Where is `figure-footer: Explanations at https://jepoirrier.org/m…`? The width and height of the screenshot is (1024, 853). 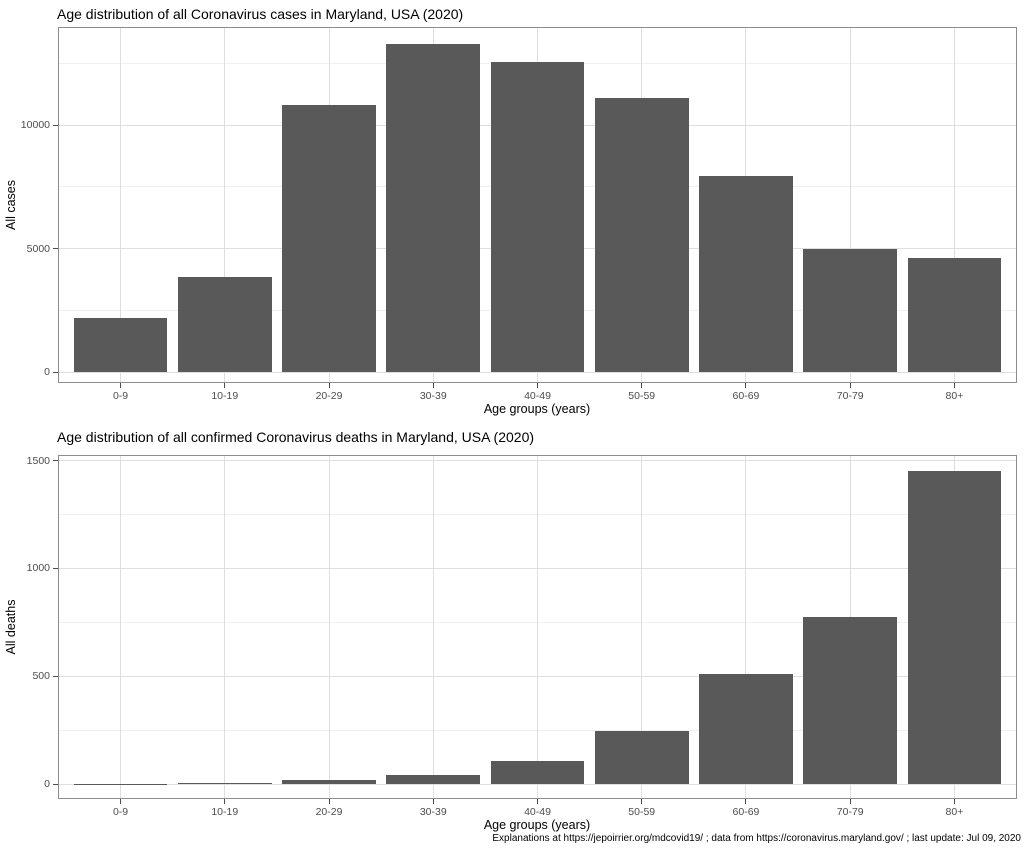 figure-footer: Explanations at https://jepoirrier.org/m… is located at coordinates (756, 838).